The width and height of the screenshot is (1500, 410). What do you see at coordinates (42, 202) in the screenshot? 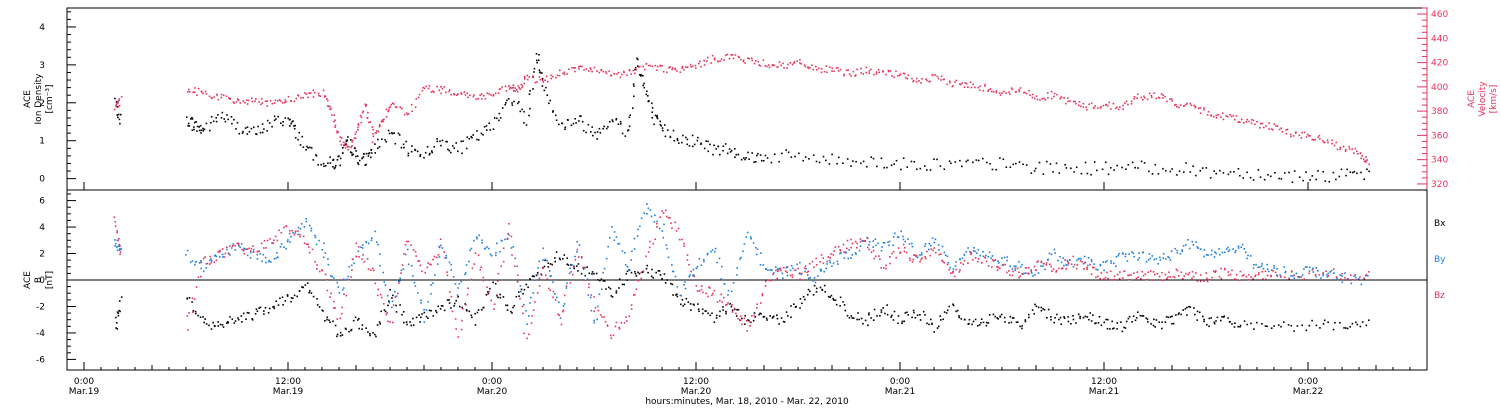
I see `b-tick-label: 6` at bounding box center [42, 202].